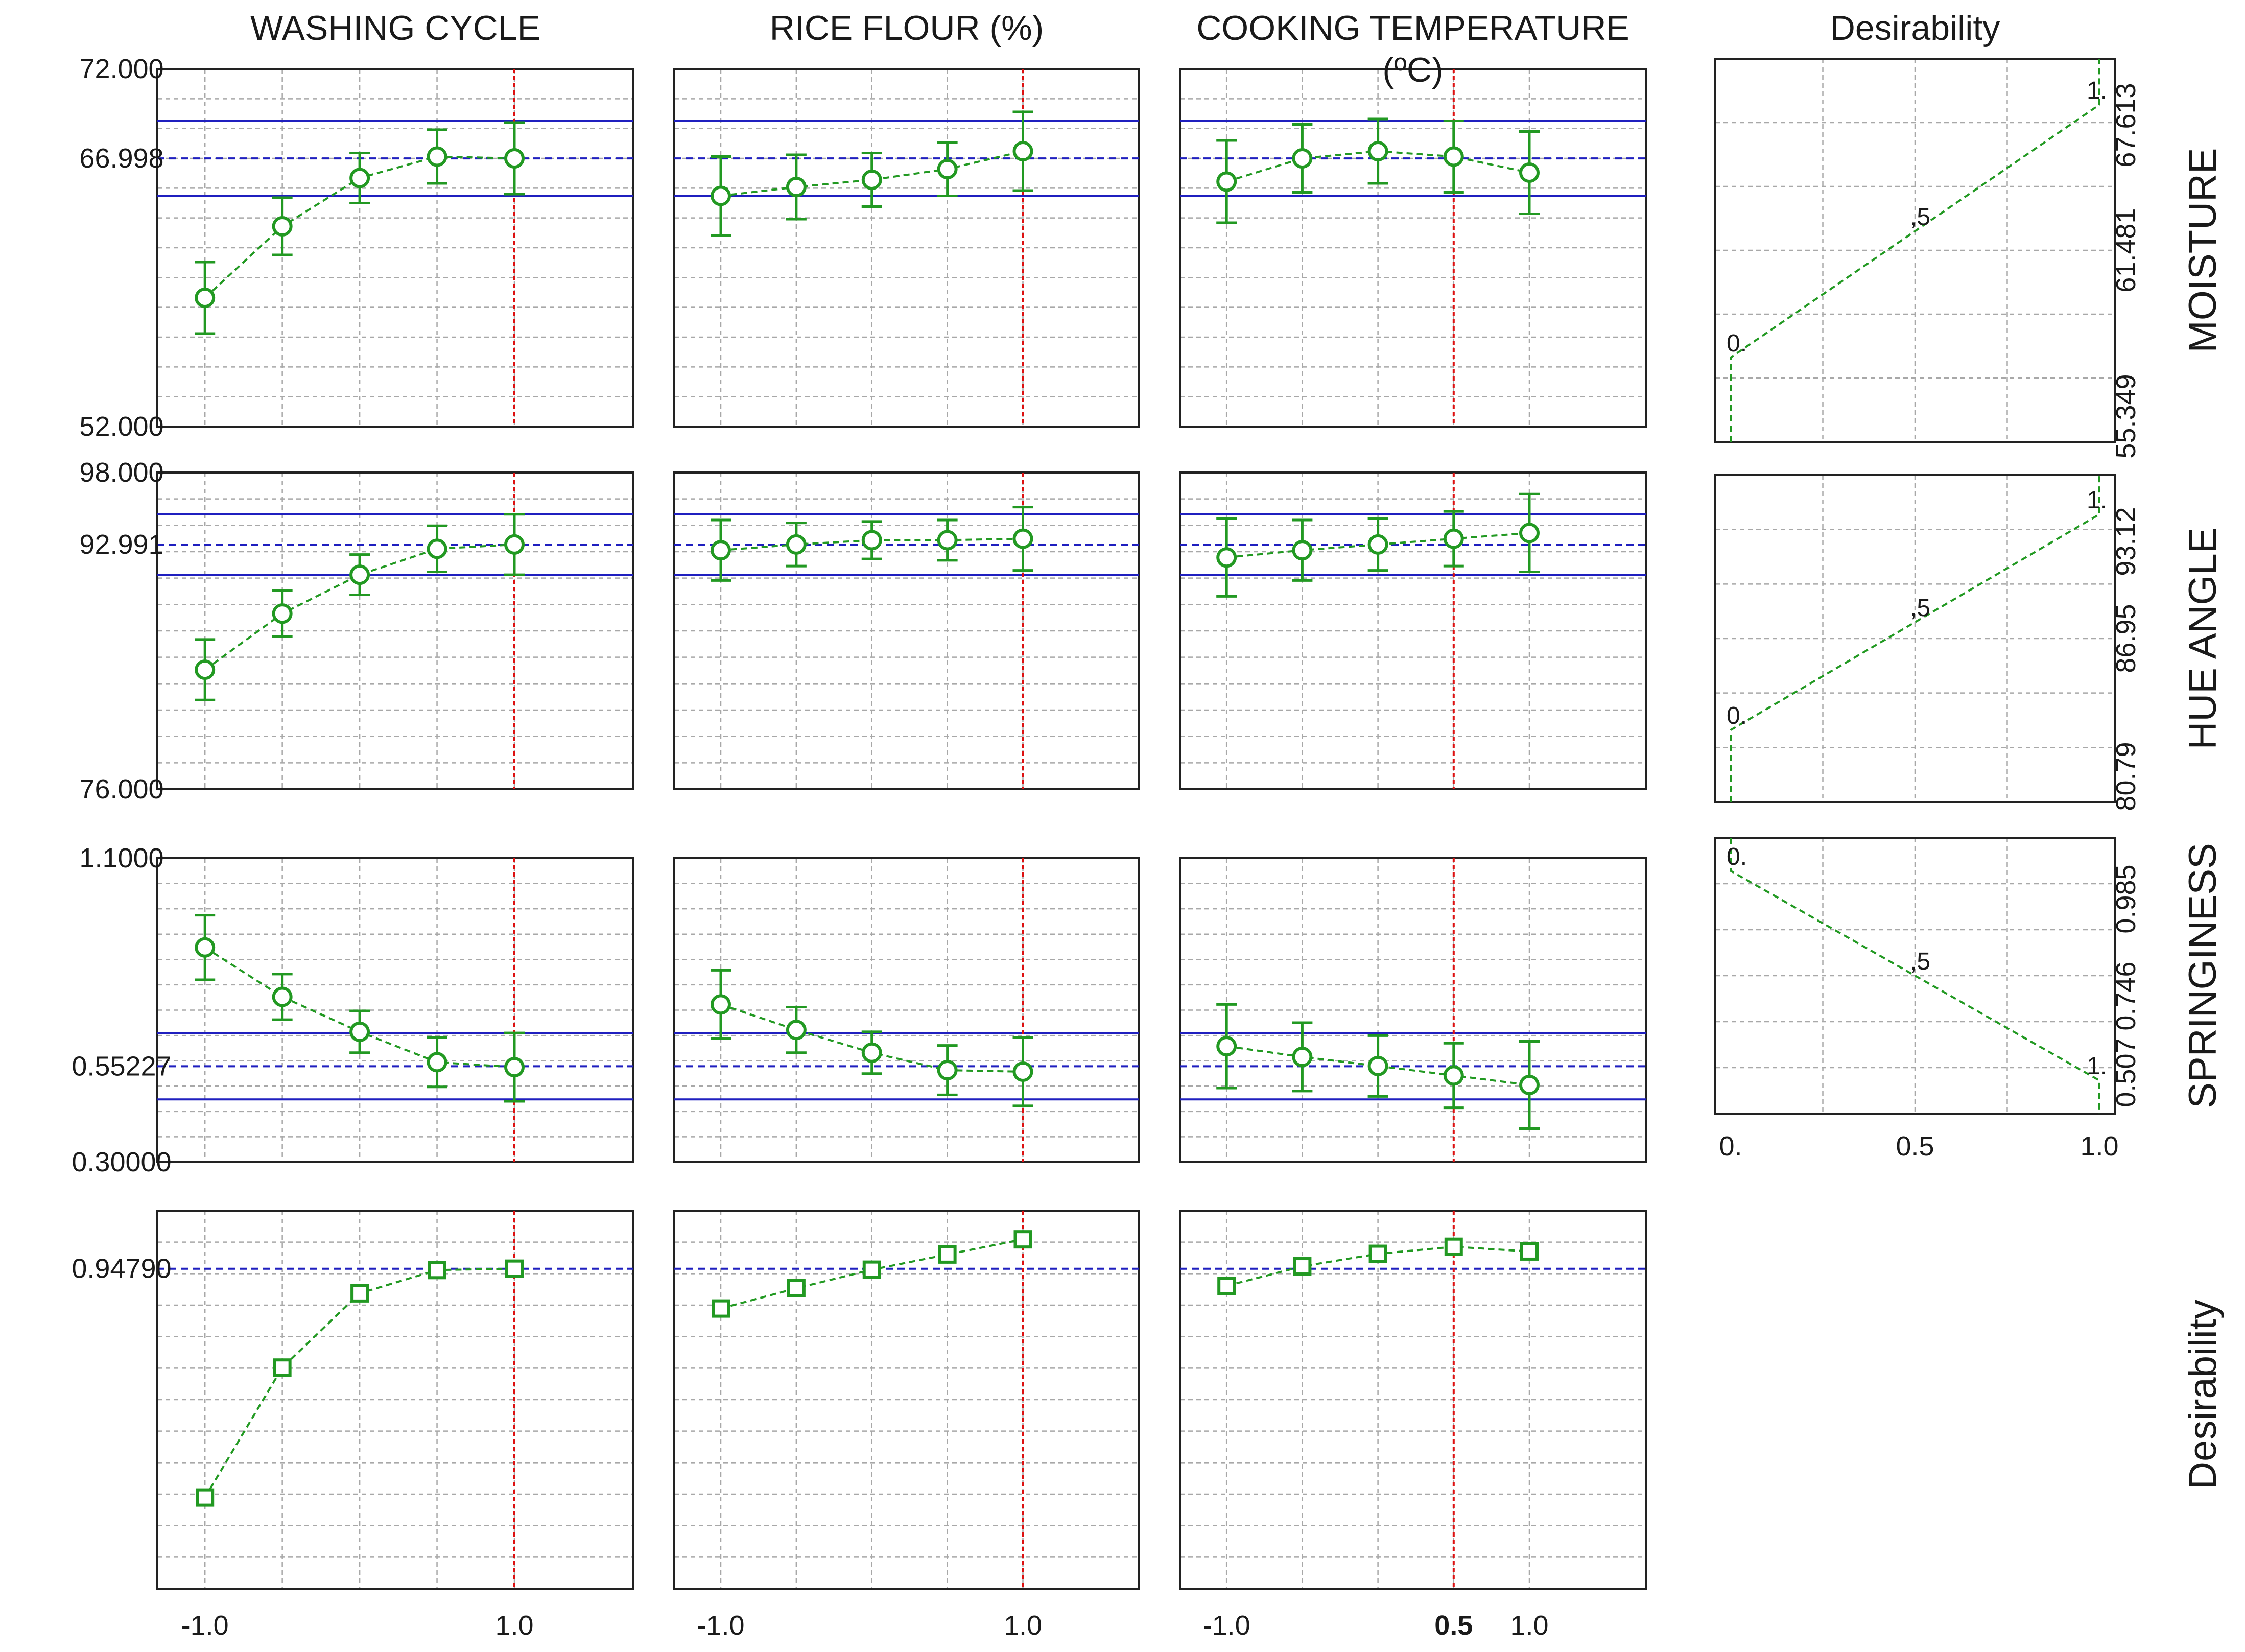 The height and width of the screenshot is (1652, 2245). What do you see at coordinates (2126, 125) in the screenshot?
I see `response-value-label: 67.613` at bounding box center [2126, 125].